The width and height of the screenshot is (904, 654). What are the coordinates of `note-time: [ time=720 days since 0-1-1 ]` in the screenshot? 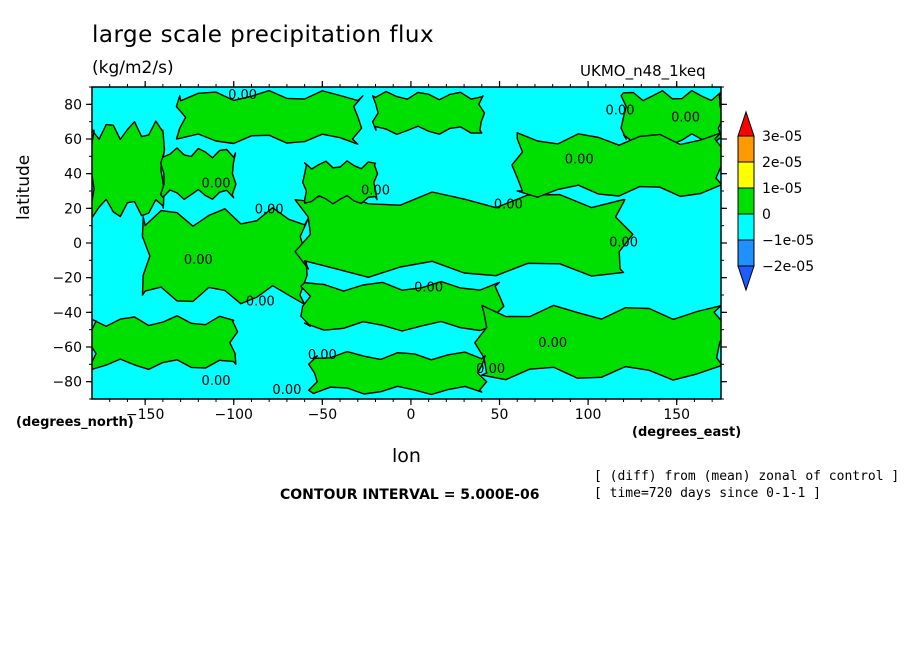 It's located at (707, 493).